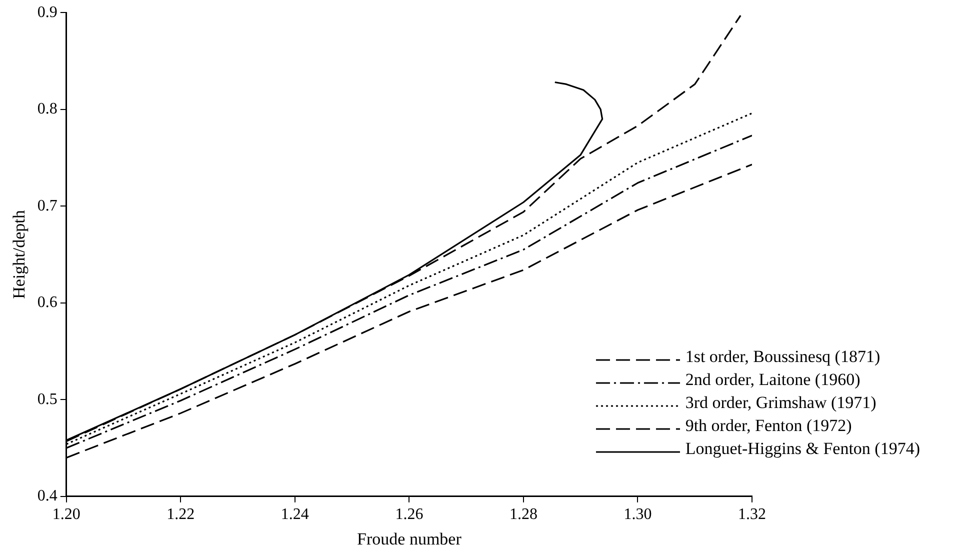  What do you see at coordinates (47, 205) in the screenshot?
I see `y-tick-label: 0.7` at bounding box center [47, 205].